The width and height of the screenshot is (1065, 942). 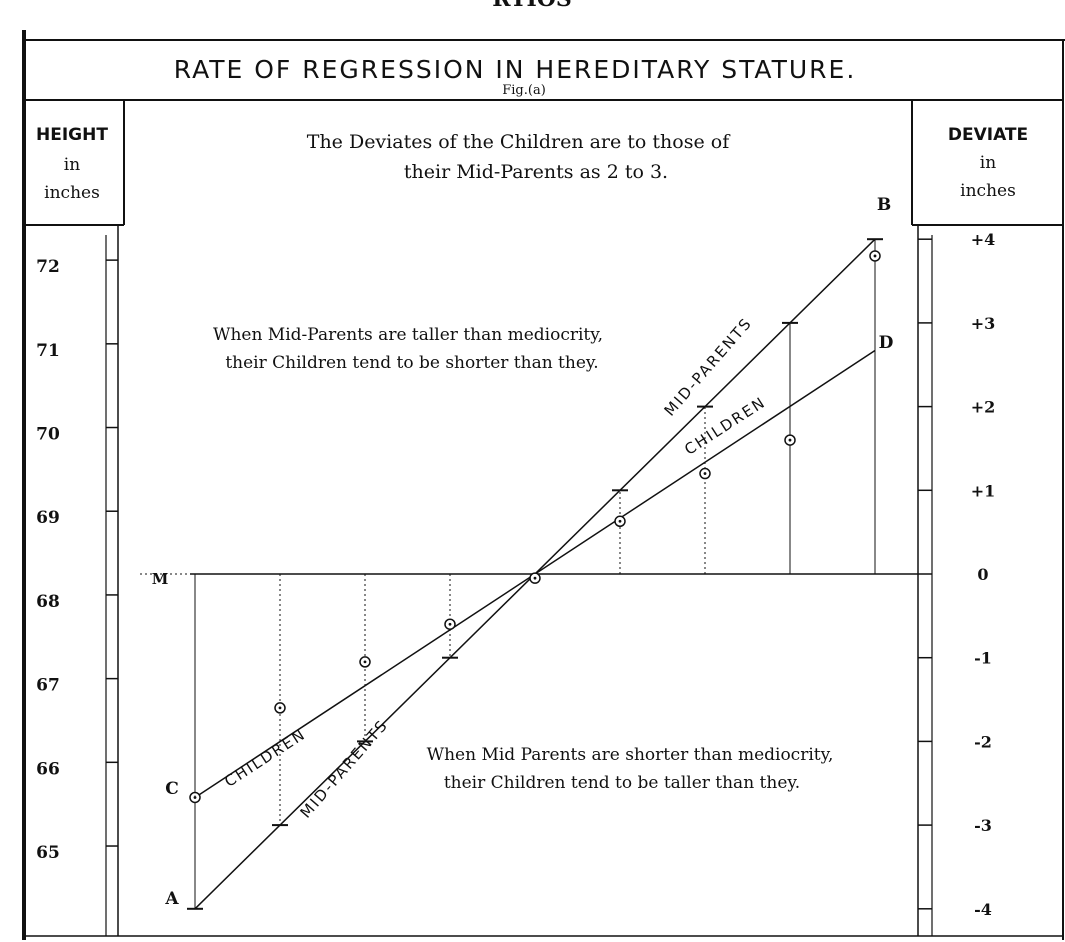 I want to click on point-label-d: D, so click(x=886, y=343).